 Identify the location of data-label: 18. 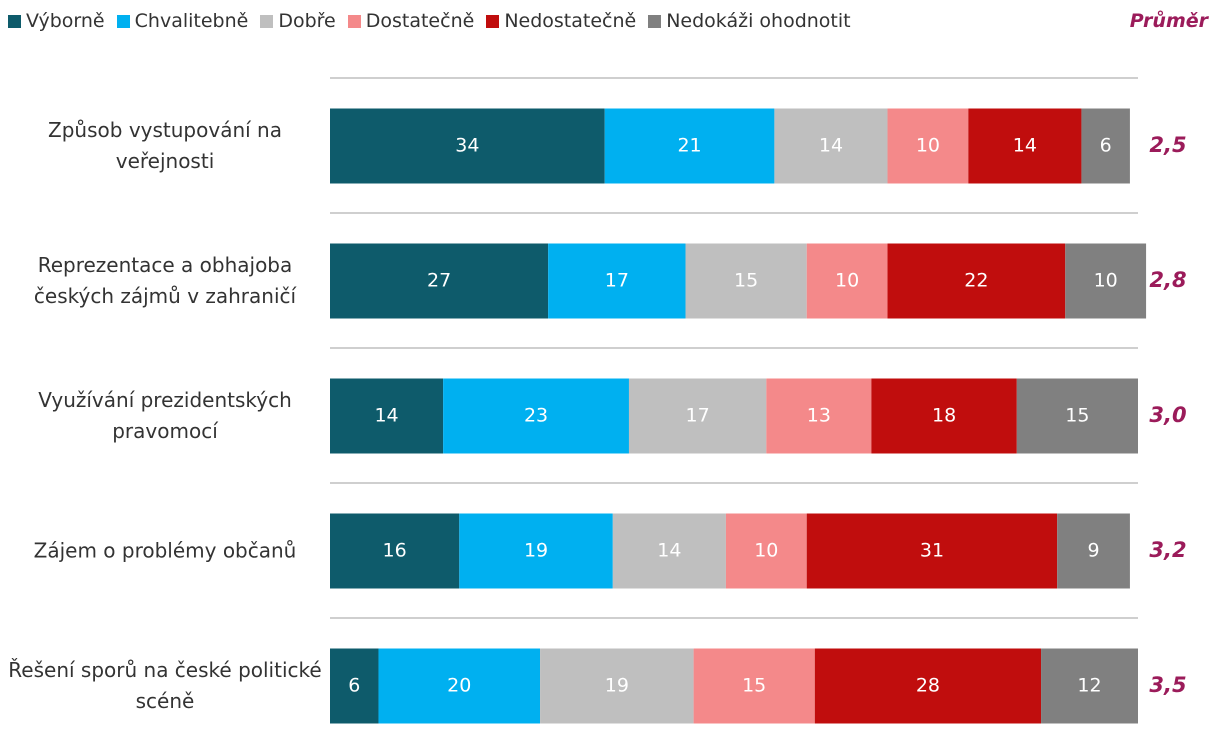
(944, 416).